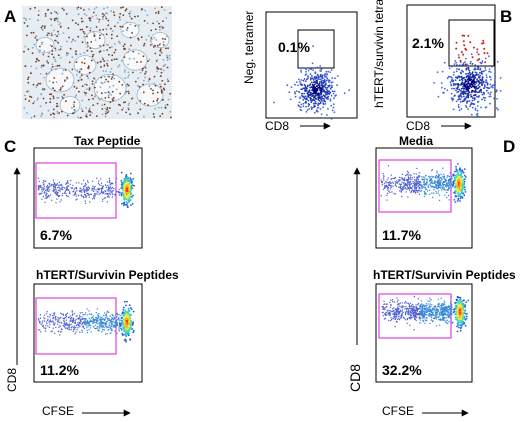 This screenshot has width=520, height=422. I want to click on x-axis-label: CD8, so click(418, 126).